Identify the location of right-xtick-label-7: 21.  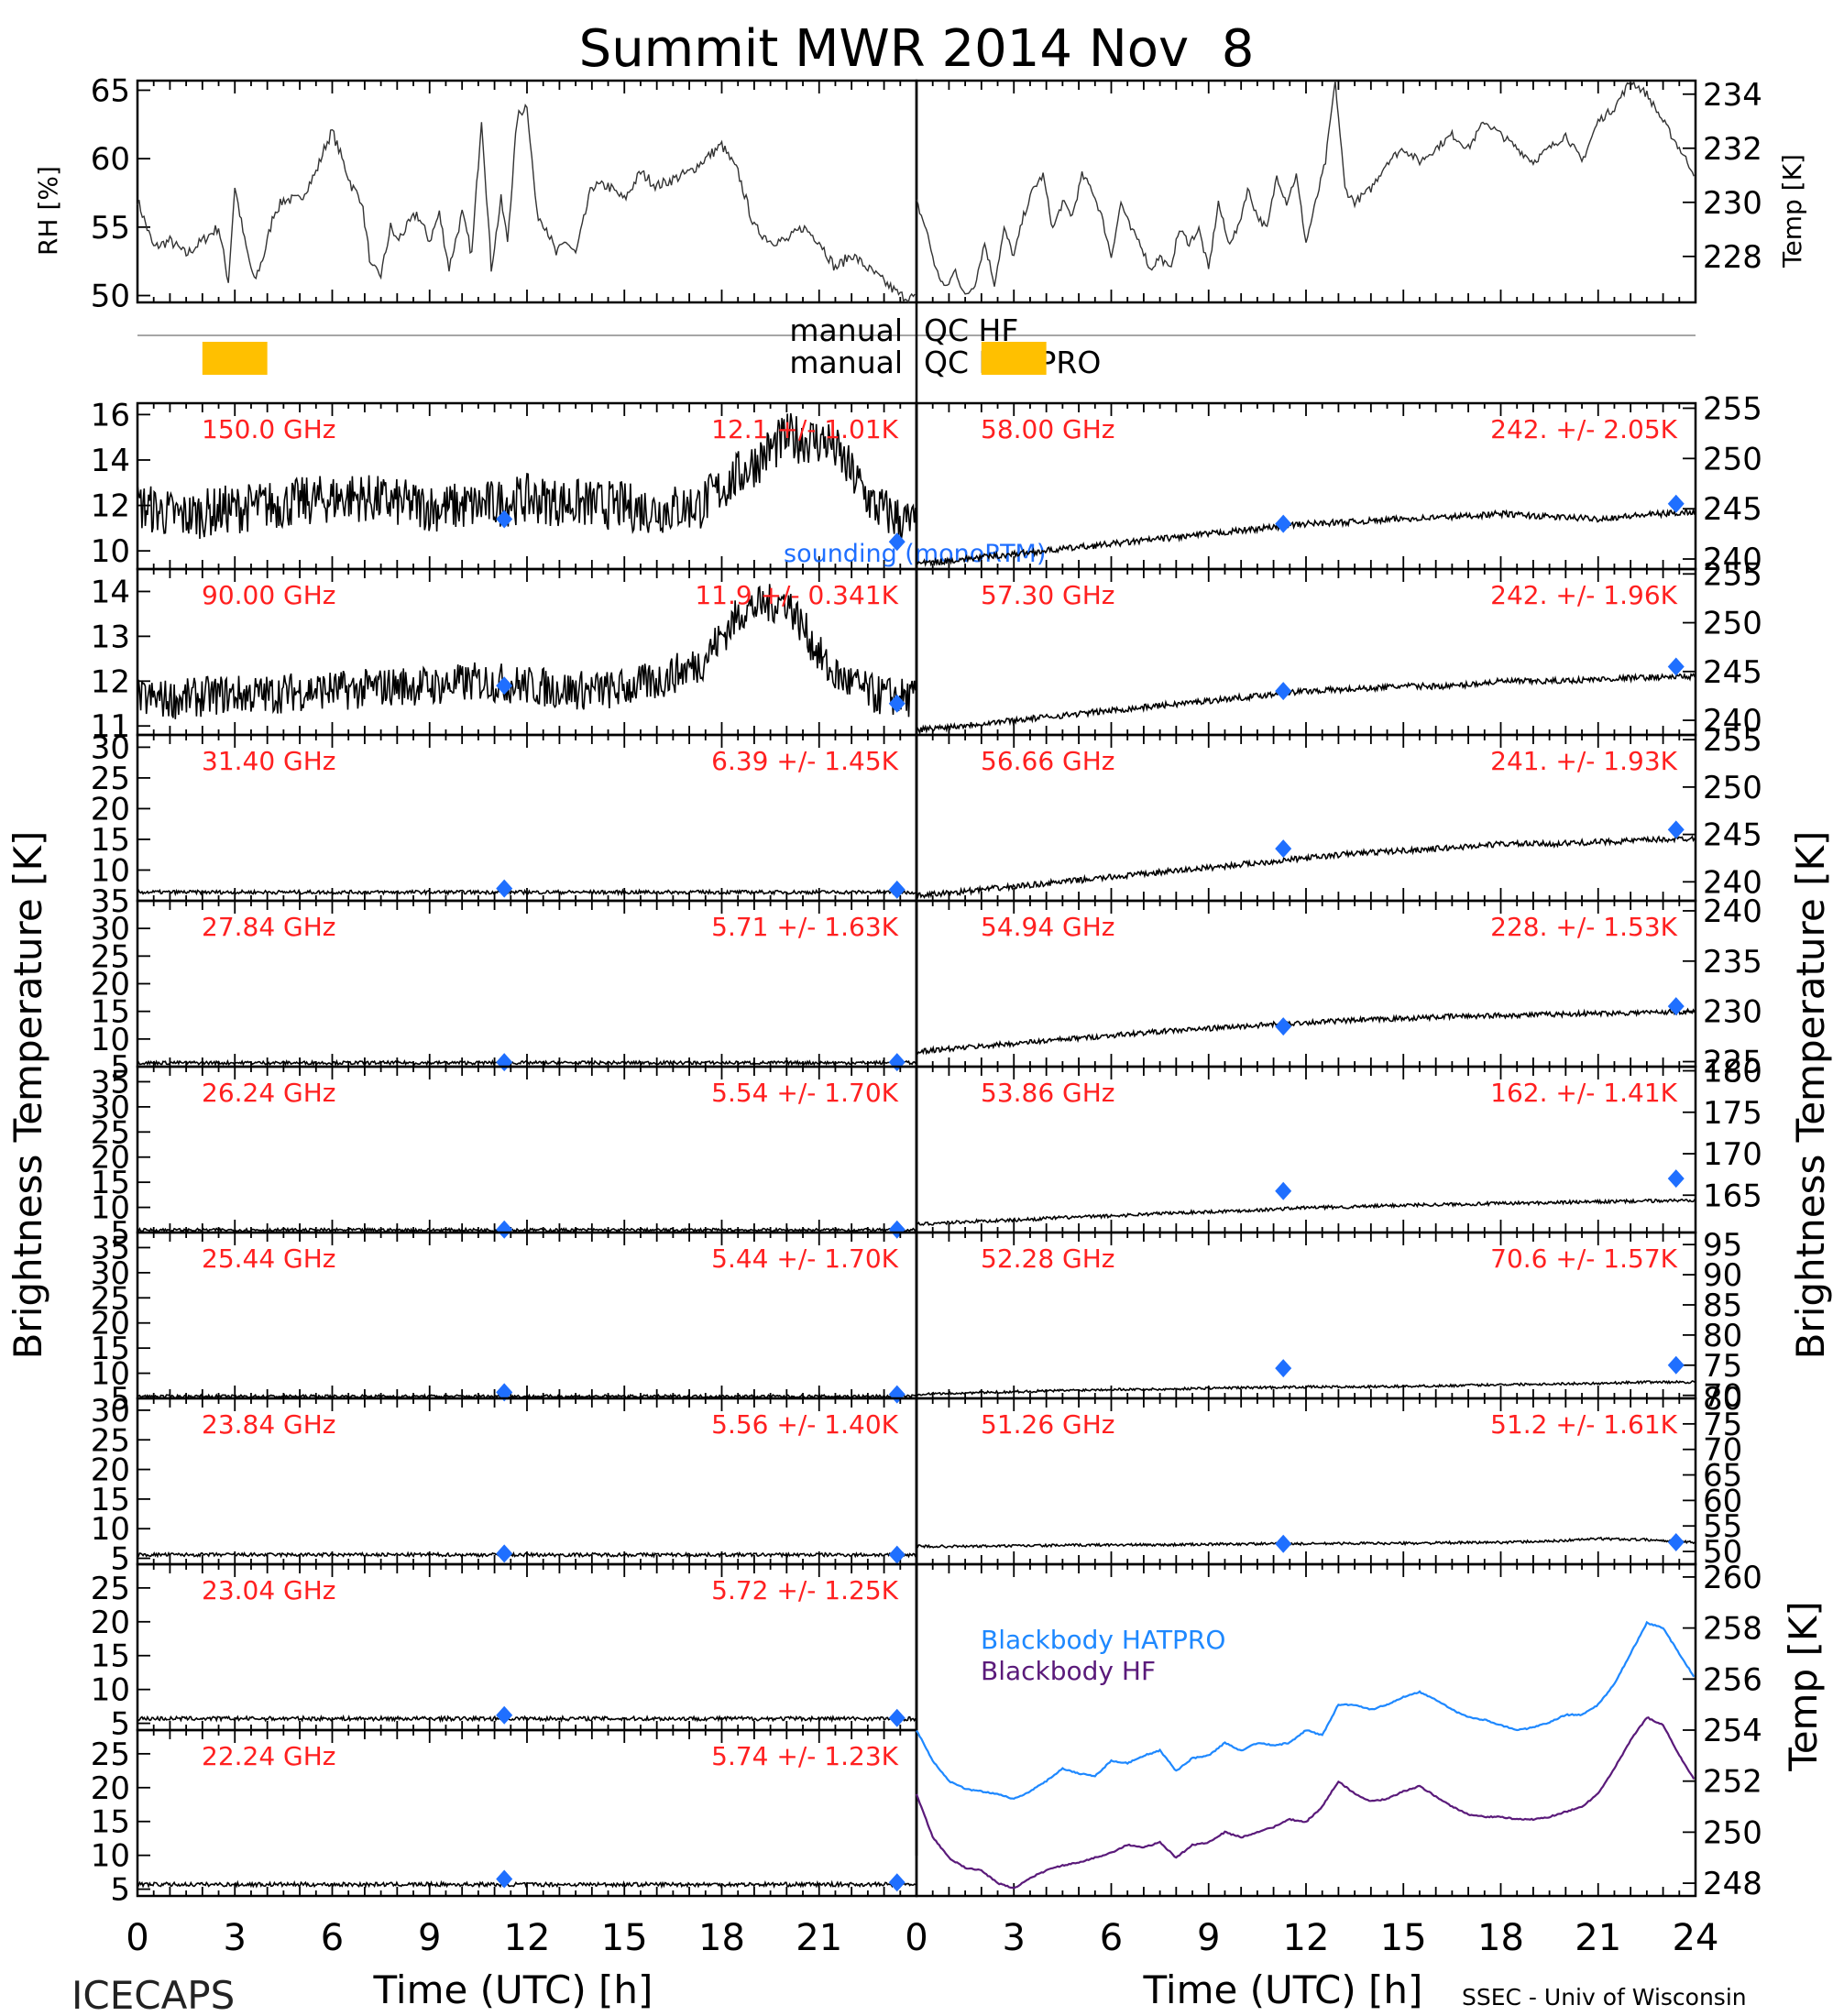
(1598, 1938).